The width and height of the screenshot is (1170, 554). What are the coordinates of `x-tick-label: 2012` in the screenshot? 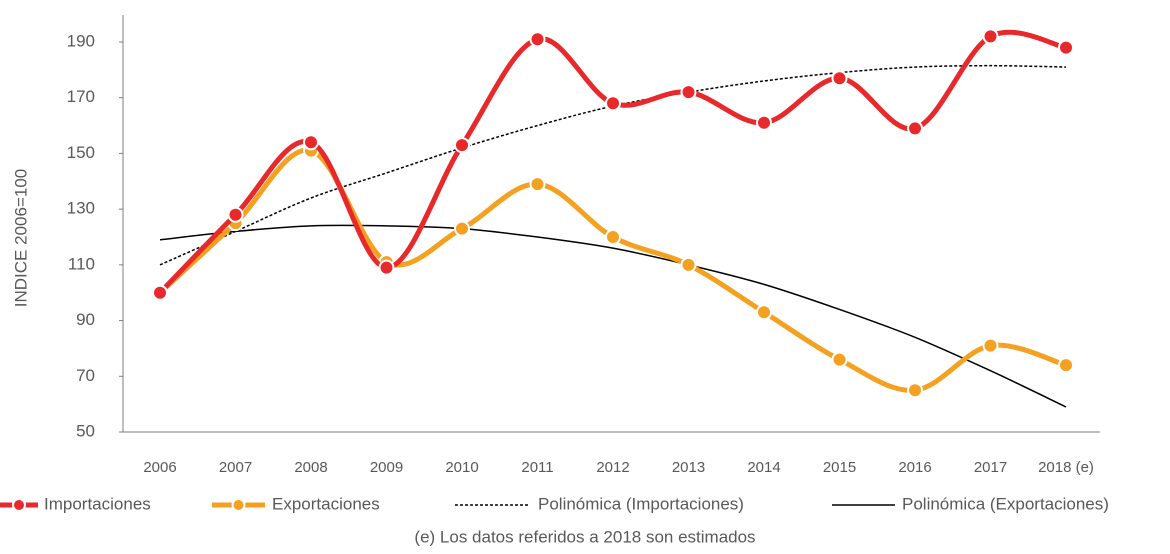 It's located at (612, 467).